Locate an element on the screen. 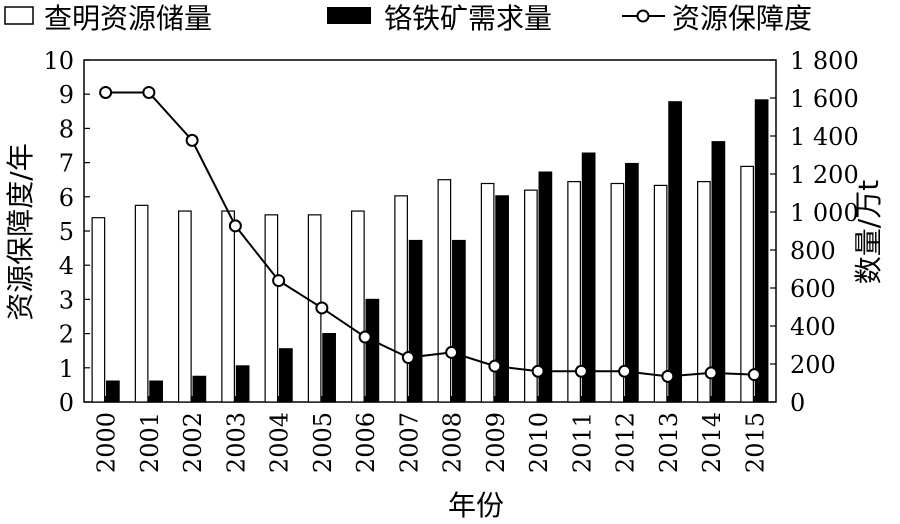 This screenshot has height=524, width=900. bar-reserves-2011 is located at coordinates (574, 292).